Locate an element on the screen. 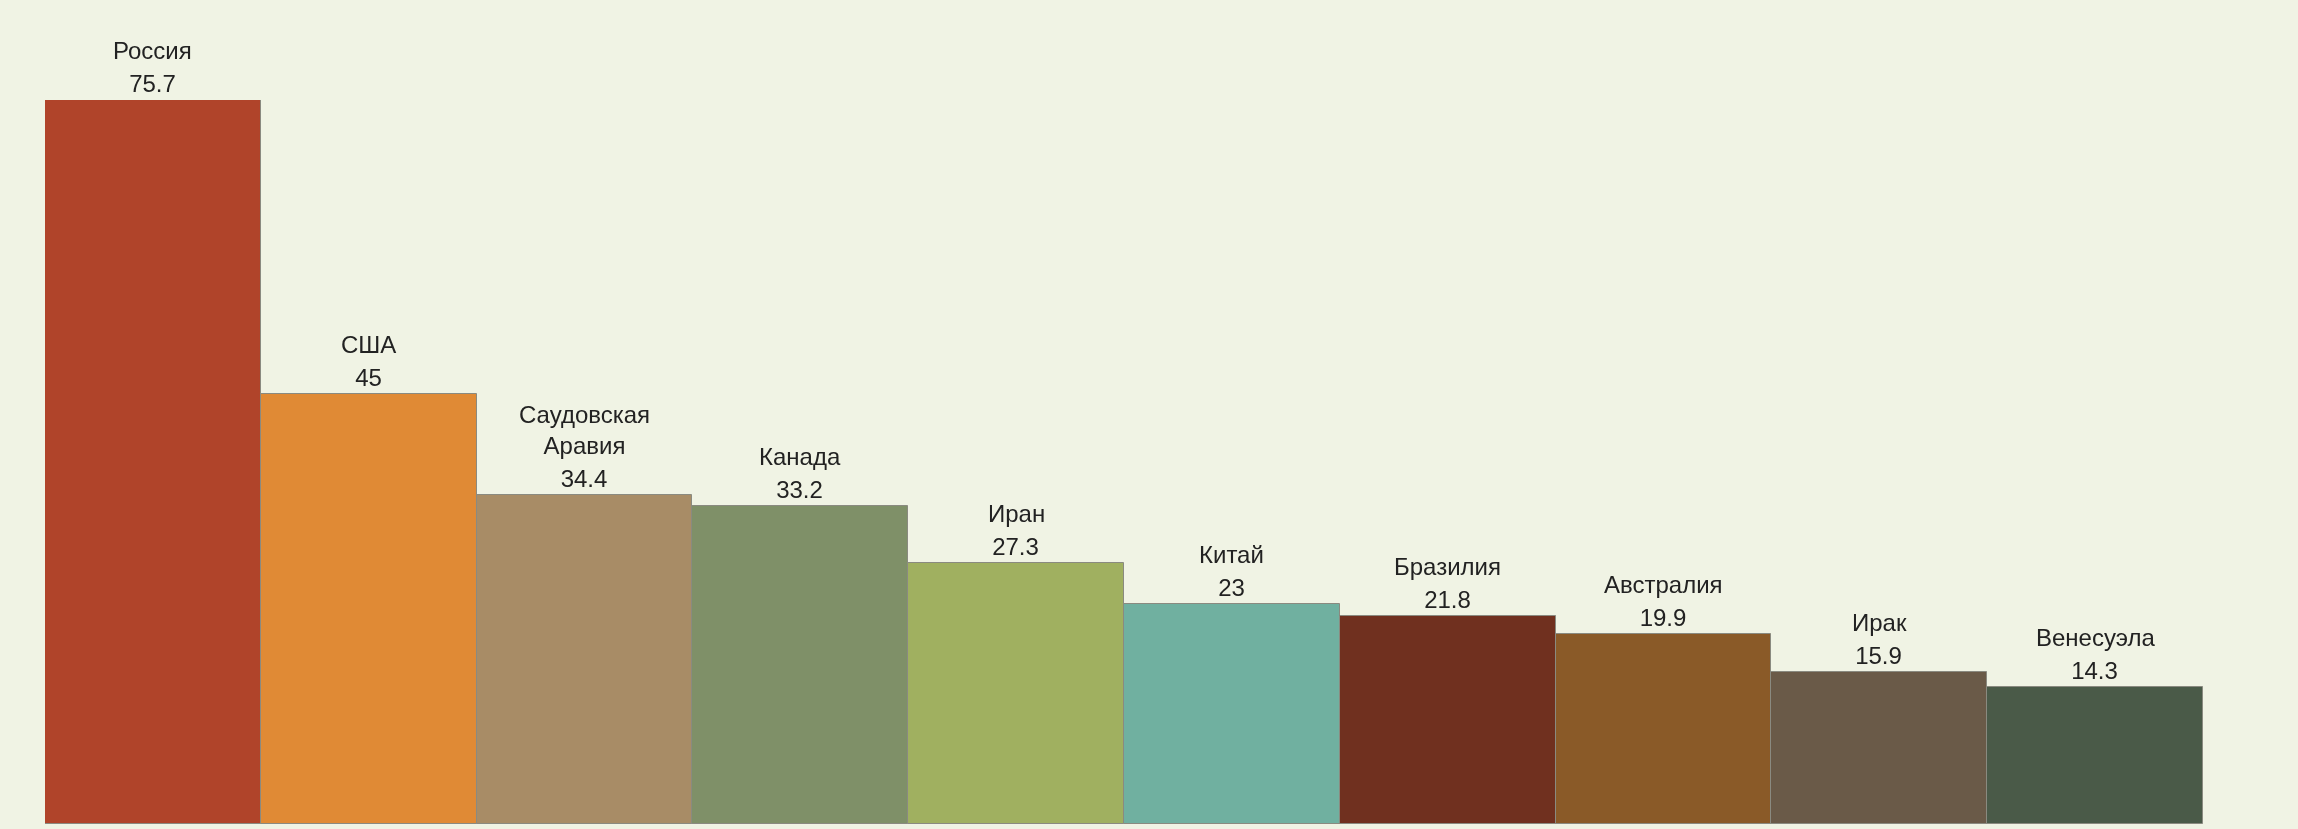 This screenshot has height=829, width=2298. data-label: 45 is located at coordinates (368, 377).